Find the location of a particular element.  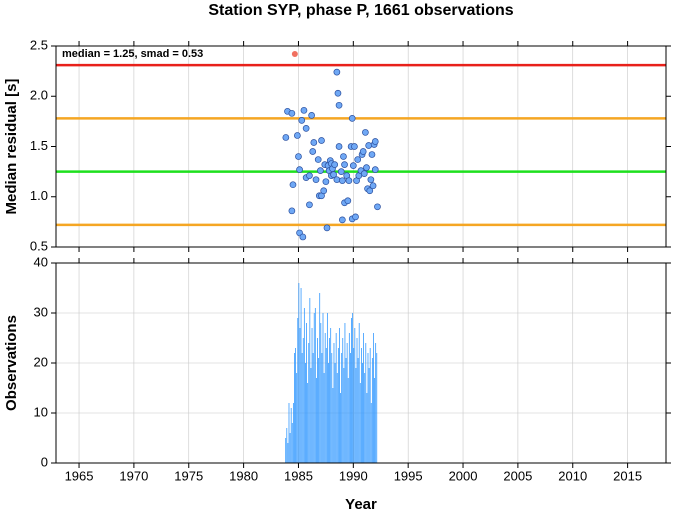

annotation: median = 1.25, smad = 0.53 is located at coordinates (132, 54).